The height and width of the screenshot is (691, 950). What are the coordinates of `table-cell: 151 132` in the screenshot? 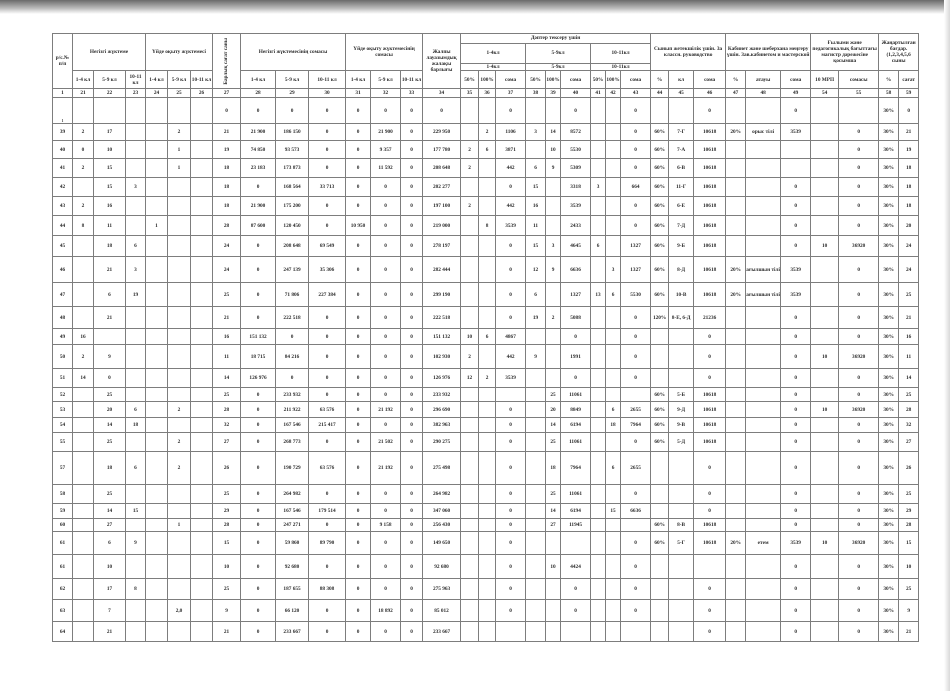 It's located at (442, 337).